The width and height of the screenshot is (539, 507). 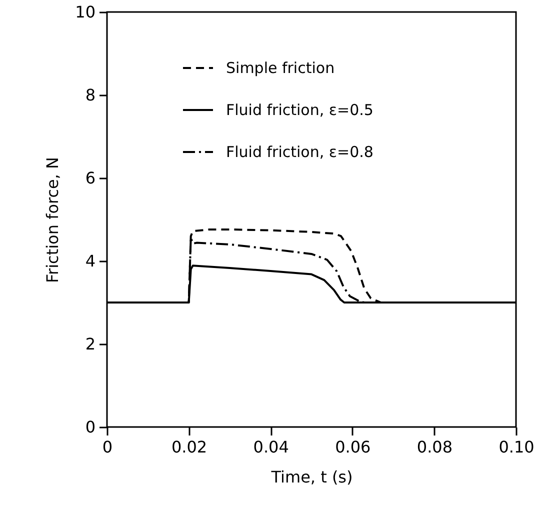 What do you see at coordinates (434, 447) in the screenshot?
I see `x-tick-label: 0.08` at bounding box center [434, 447].